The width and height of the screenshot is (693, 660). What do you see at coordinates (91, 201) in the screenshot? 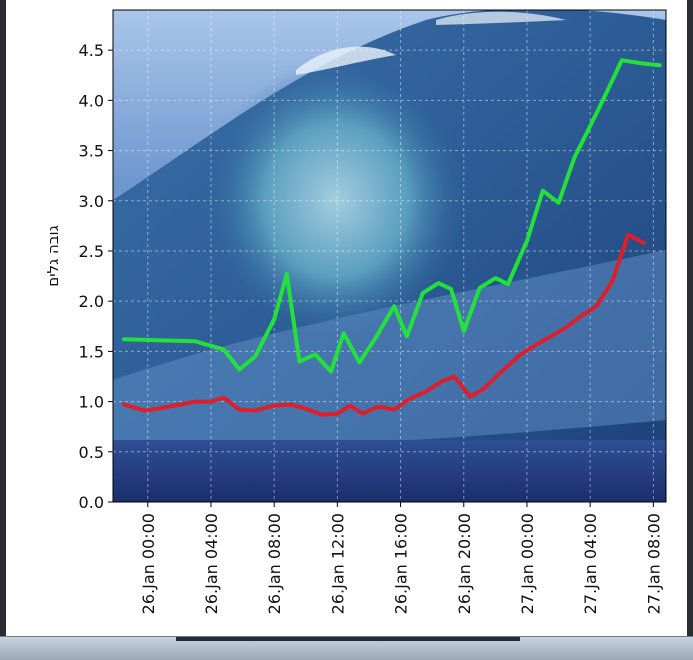
I see `y-tick-label: 3.0` at bounding box center [91, 201].